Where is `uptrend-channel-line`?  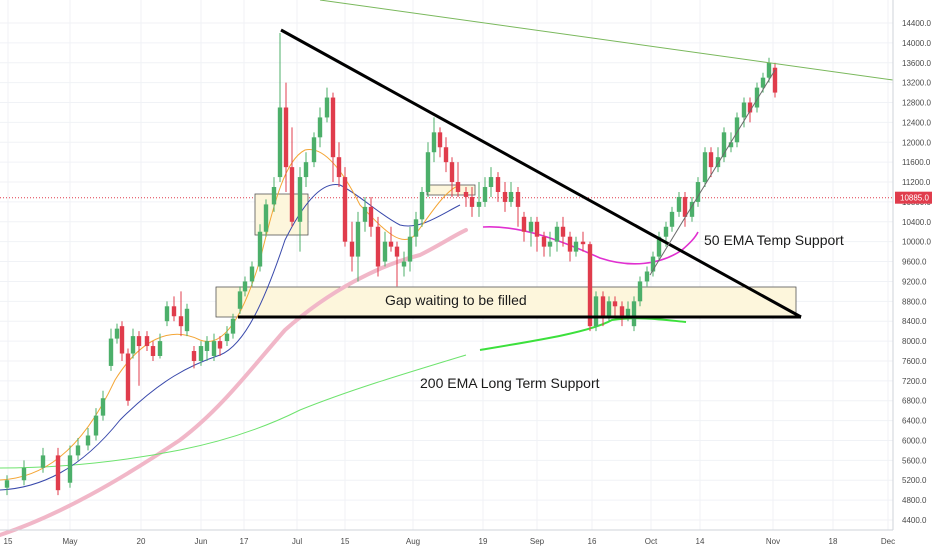
uptrend-channel-line is located at coordinates (712, 172).